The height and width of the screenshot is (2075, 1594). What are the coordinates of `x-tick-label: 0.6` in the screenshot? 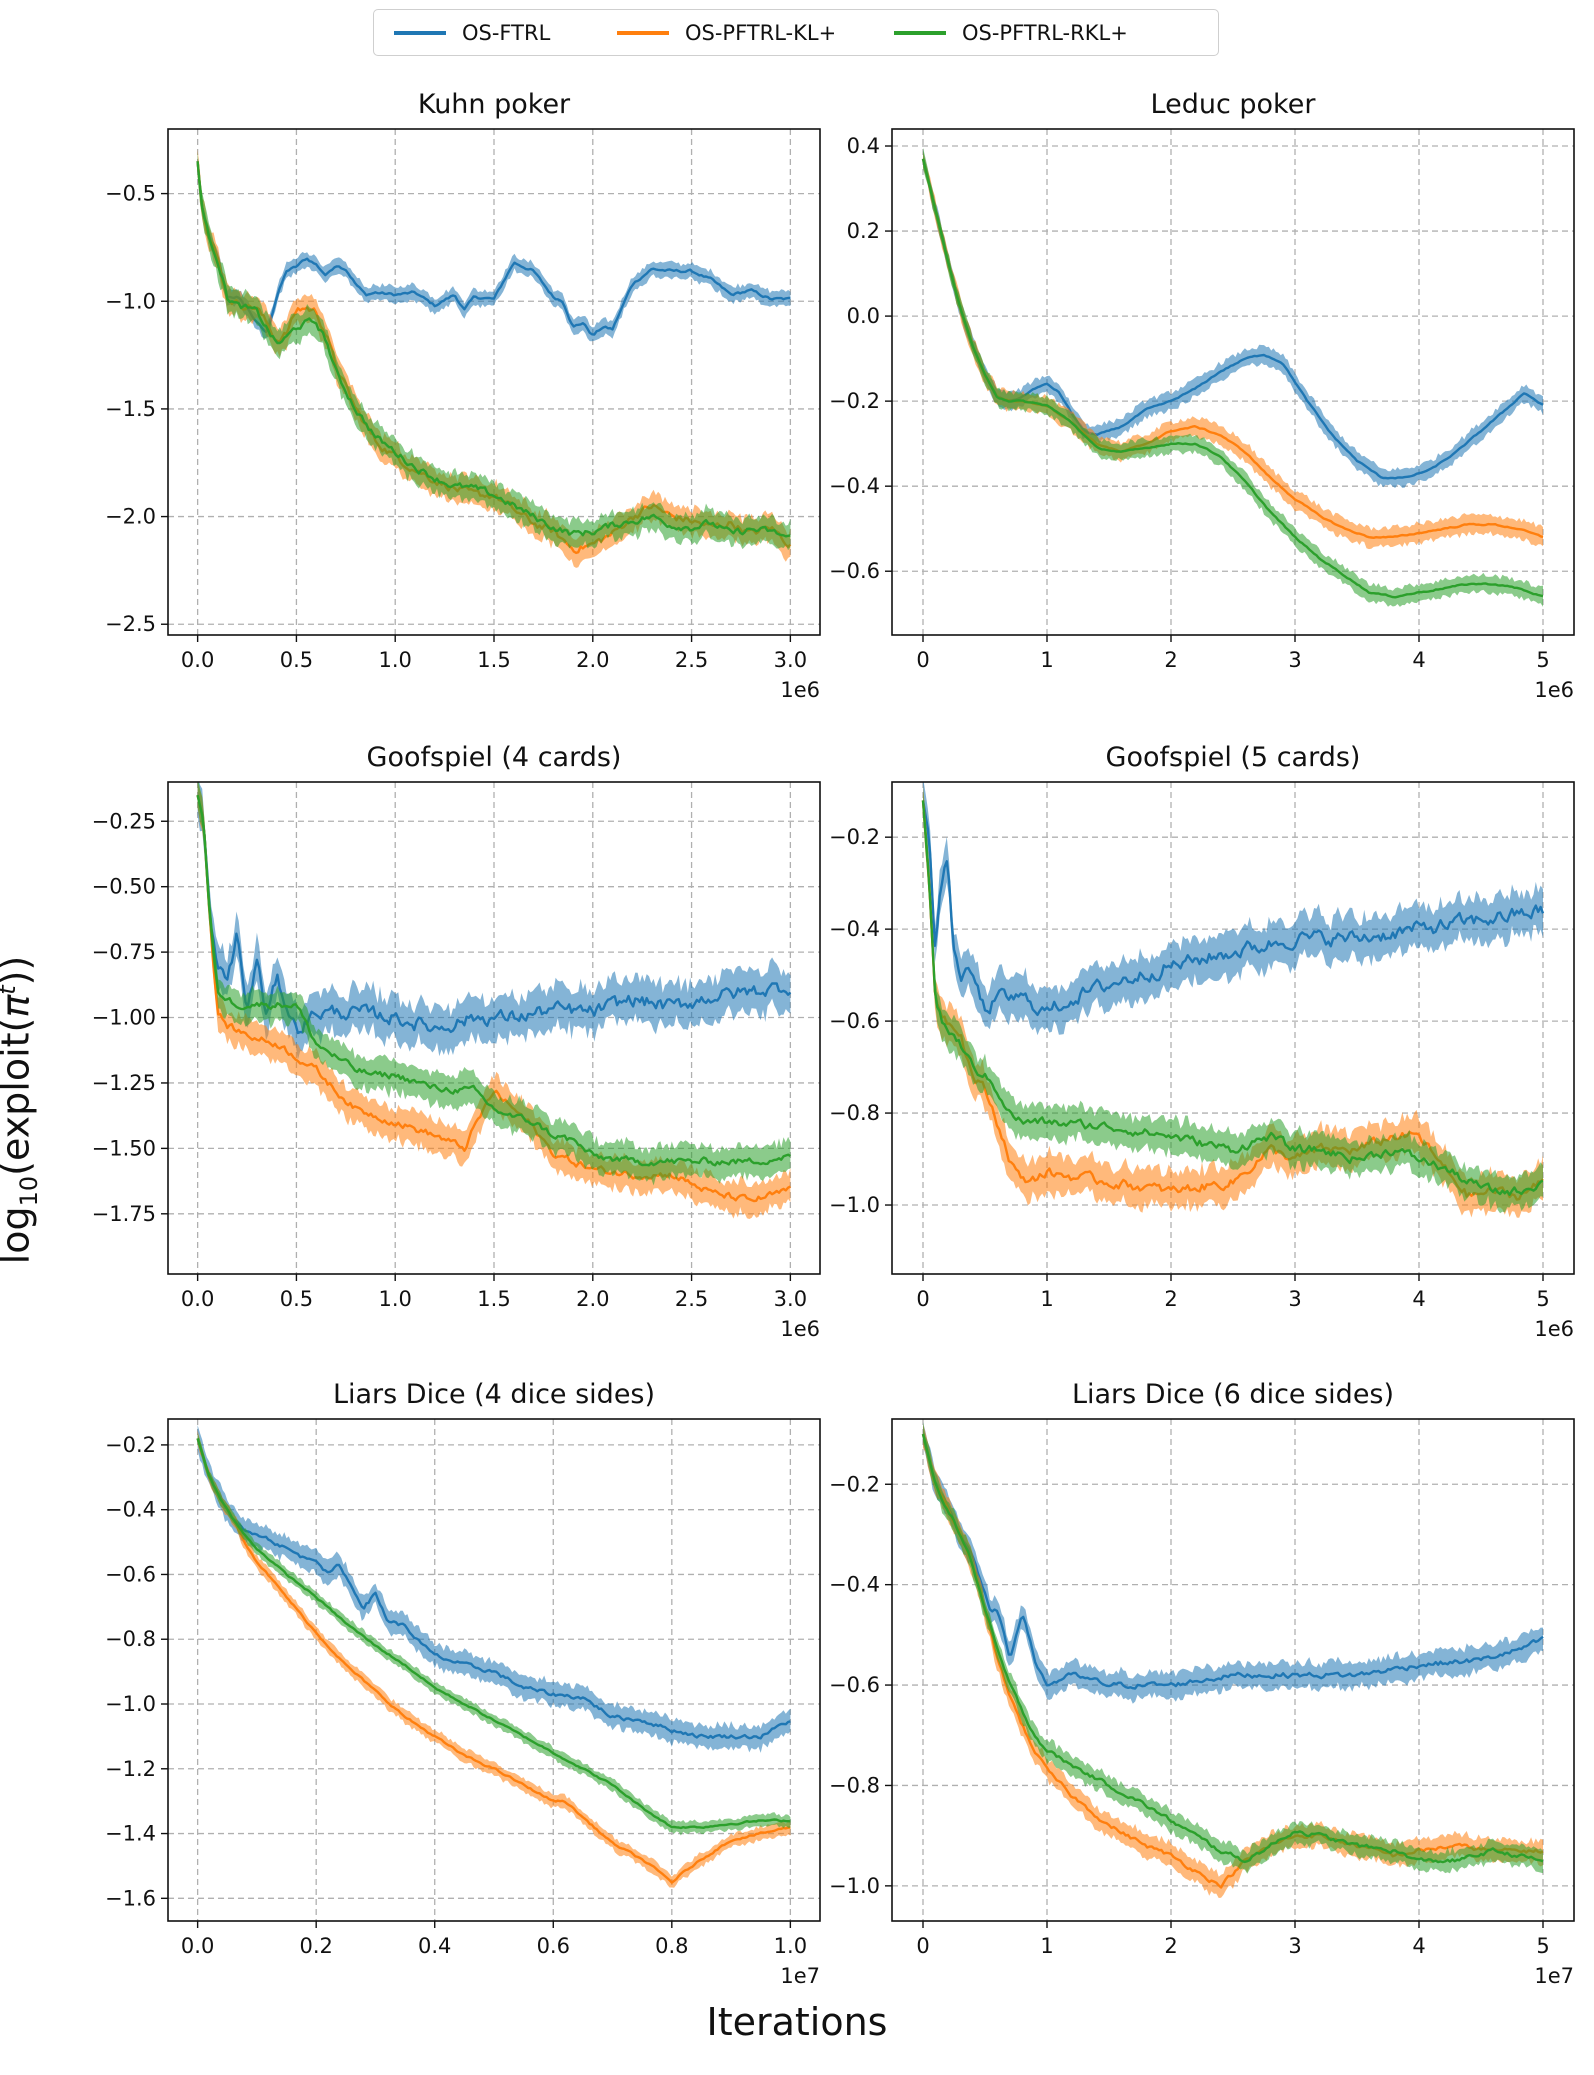 It's located at (553, 1946).